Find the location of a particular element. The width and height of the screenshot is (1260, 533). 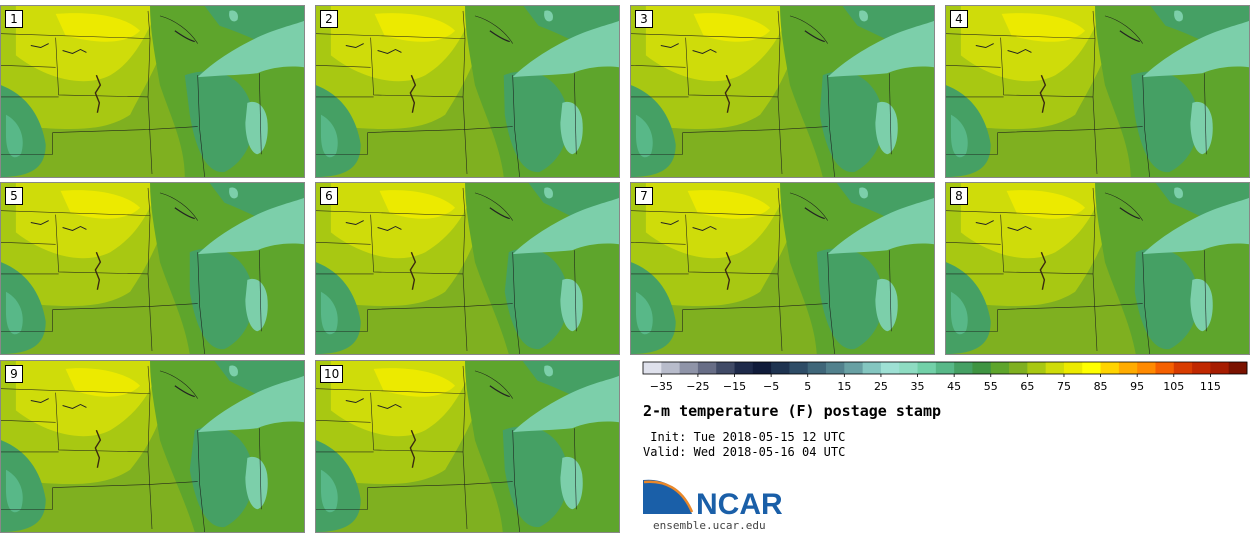

ensemble-url-link: ensemble.ucar.edu is located at coordinates (709, 525).